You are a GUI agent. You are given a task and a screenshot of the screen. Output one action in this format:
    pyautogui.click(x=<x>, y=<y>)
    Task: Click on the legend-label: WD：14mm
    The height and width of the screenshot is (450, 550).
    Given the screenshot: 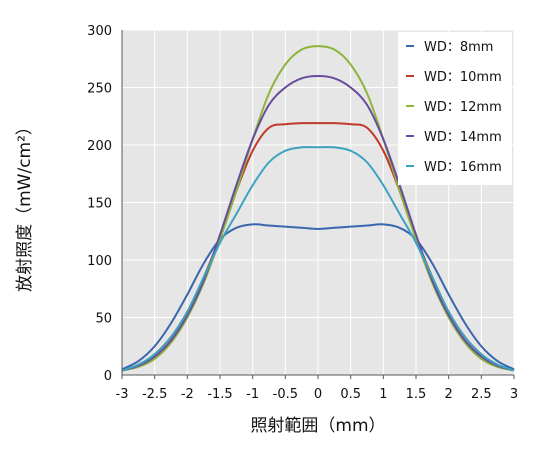 What is the action you would take?
    pyautogui.click(x=463, y=137)
    